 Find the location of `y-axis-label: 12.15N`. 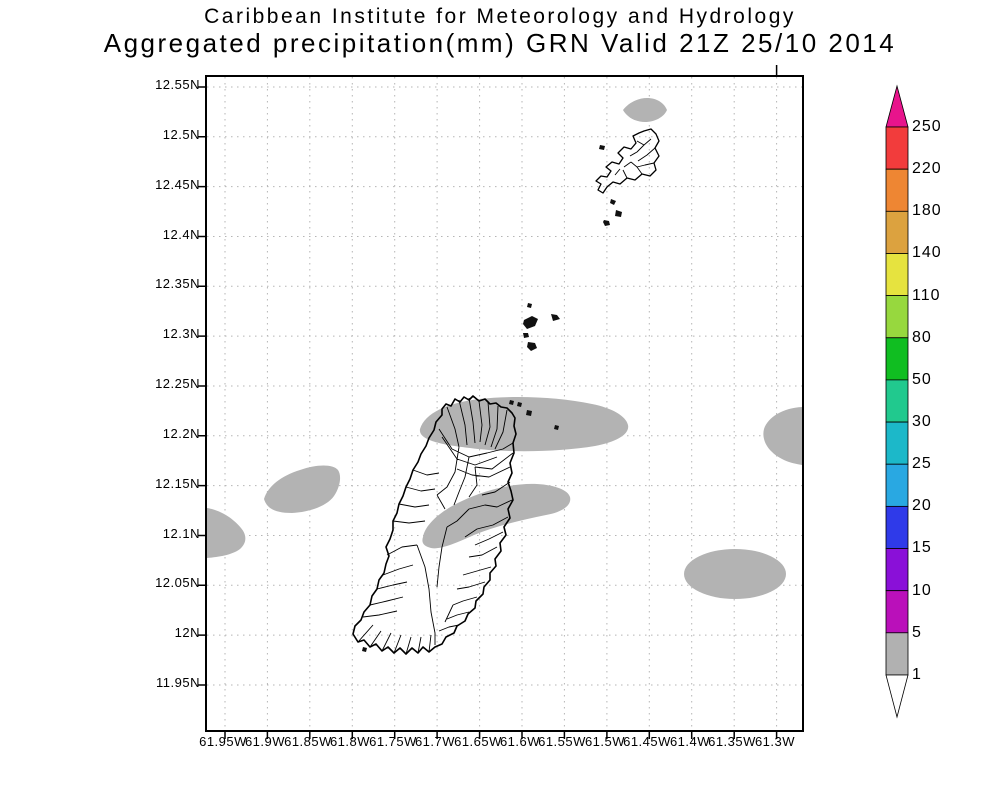

y-axis-label: 12.15N is located at coordinates (177, 483).